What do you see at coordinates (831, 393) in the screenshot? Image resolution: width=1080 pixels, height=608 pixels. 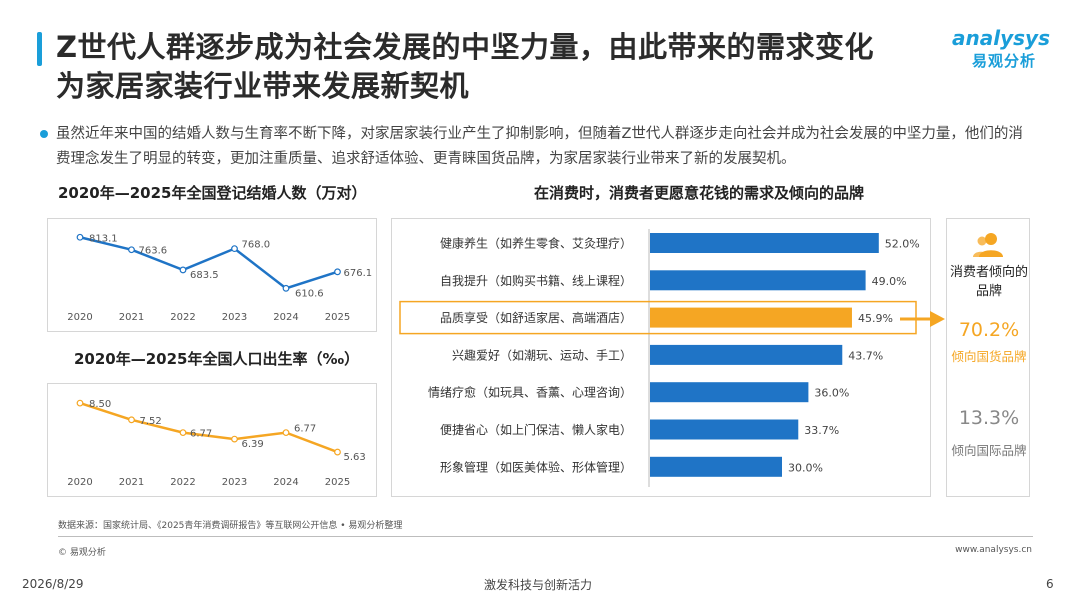 I see `bar-value-label: 36.0%` at bounding box center [831, 393].